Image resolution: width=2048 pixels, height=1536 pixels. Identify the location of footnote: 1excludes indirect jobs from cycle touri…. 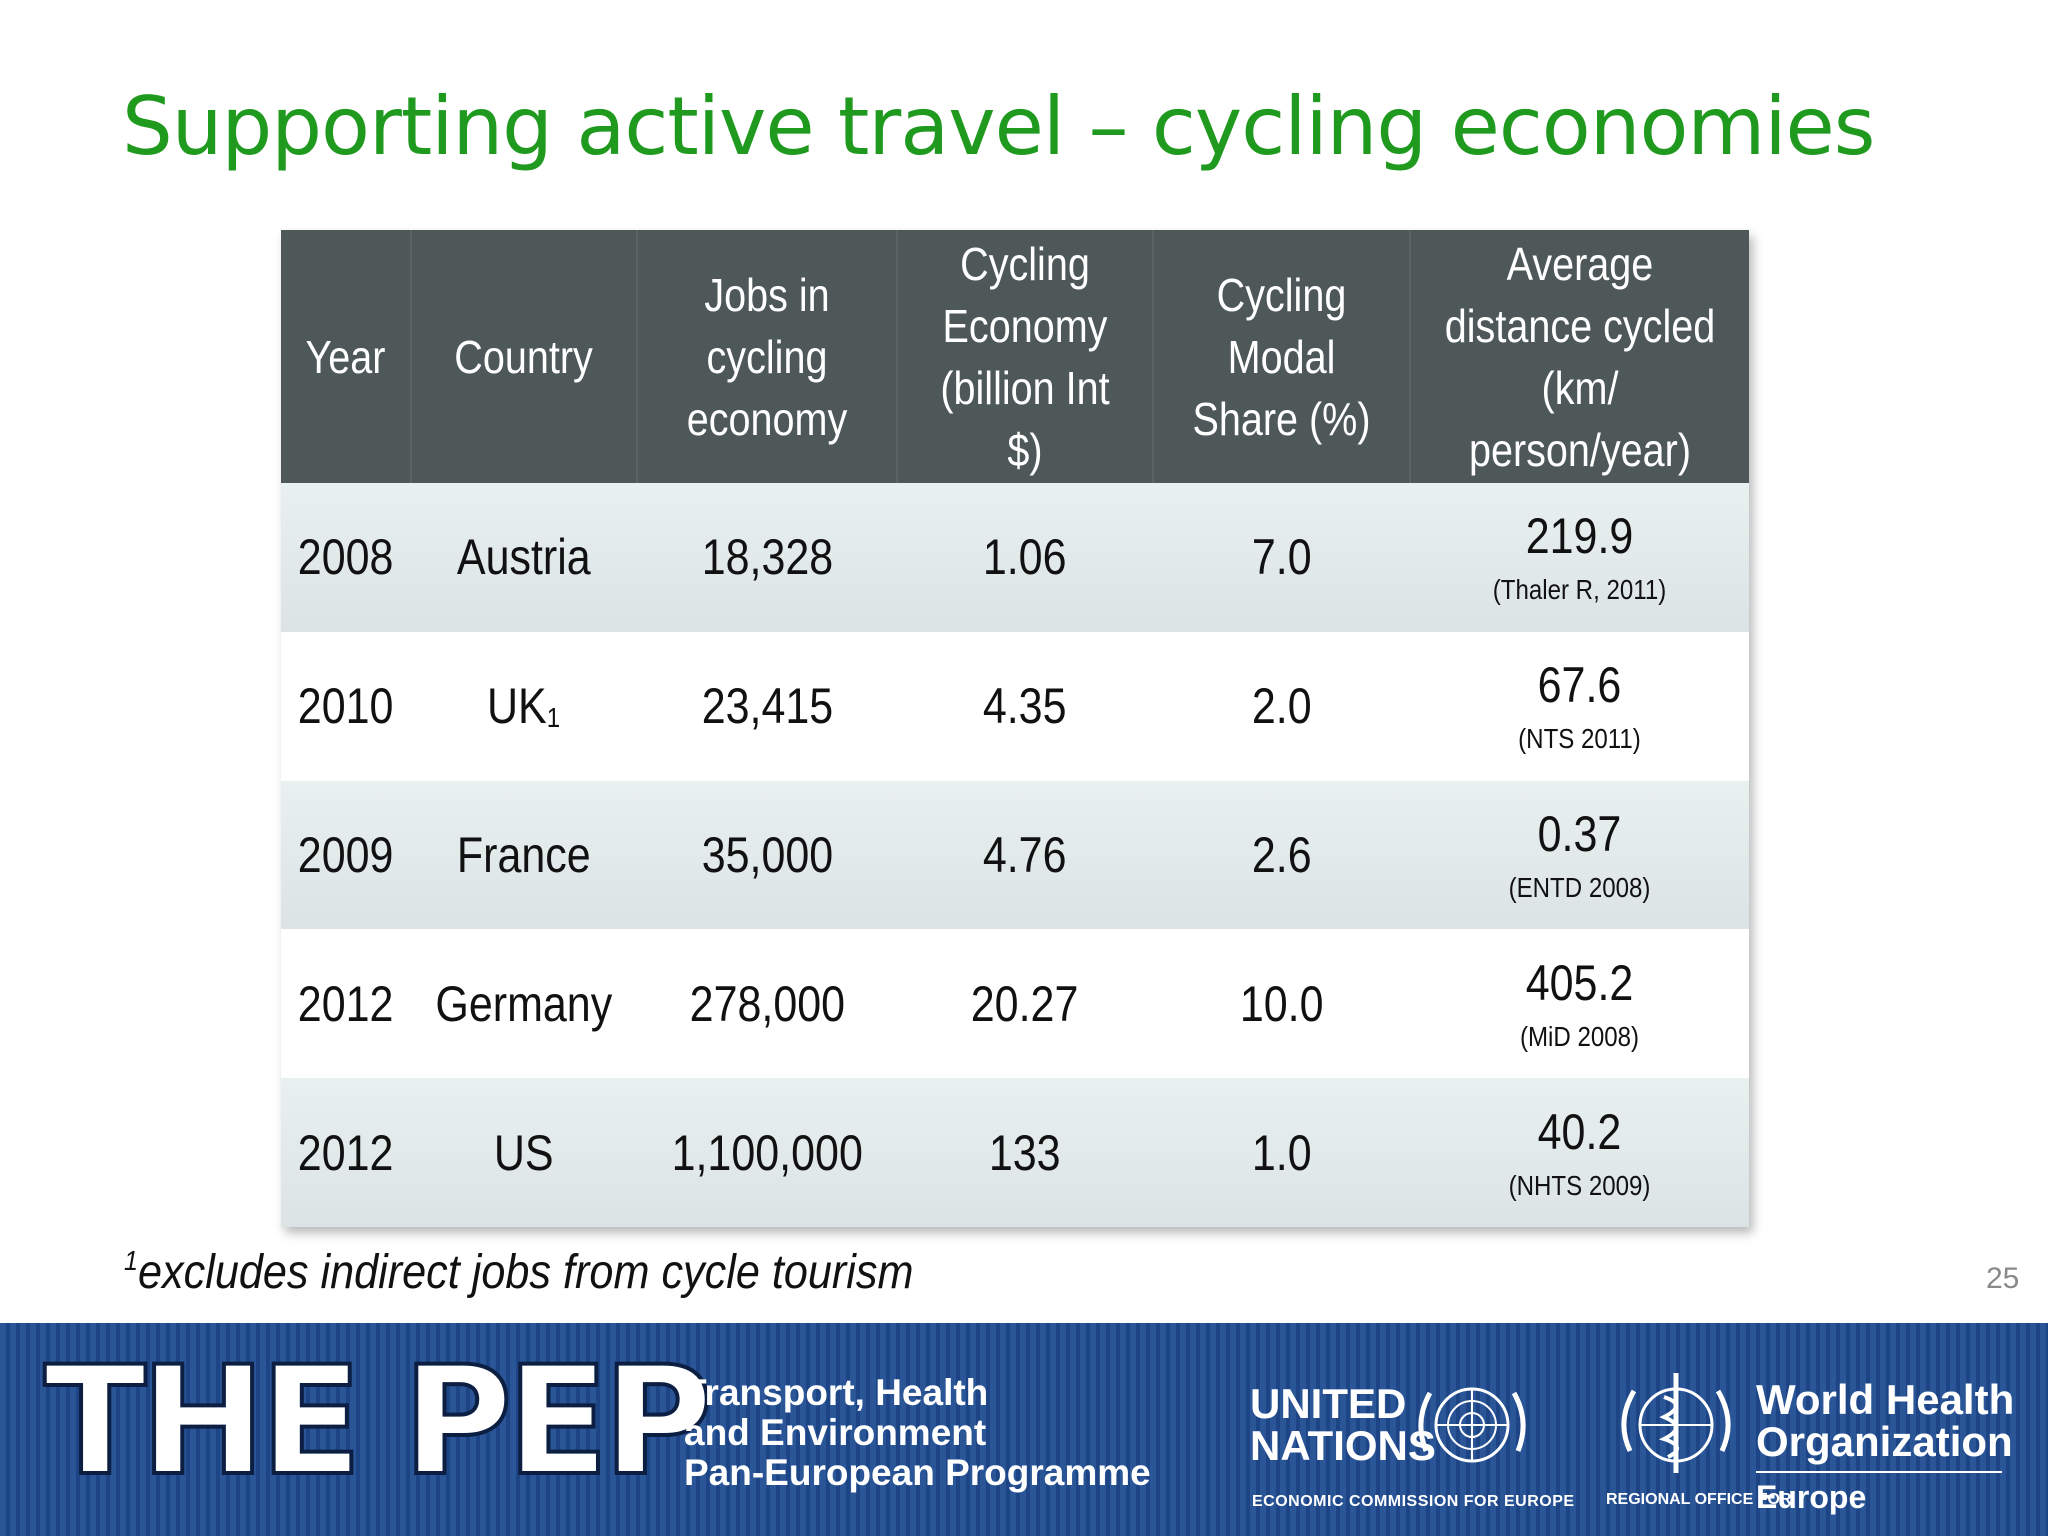
(519, 1272).